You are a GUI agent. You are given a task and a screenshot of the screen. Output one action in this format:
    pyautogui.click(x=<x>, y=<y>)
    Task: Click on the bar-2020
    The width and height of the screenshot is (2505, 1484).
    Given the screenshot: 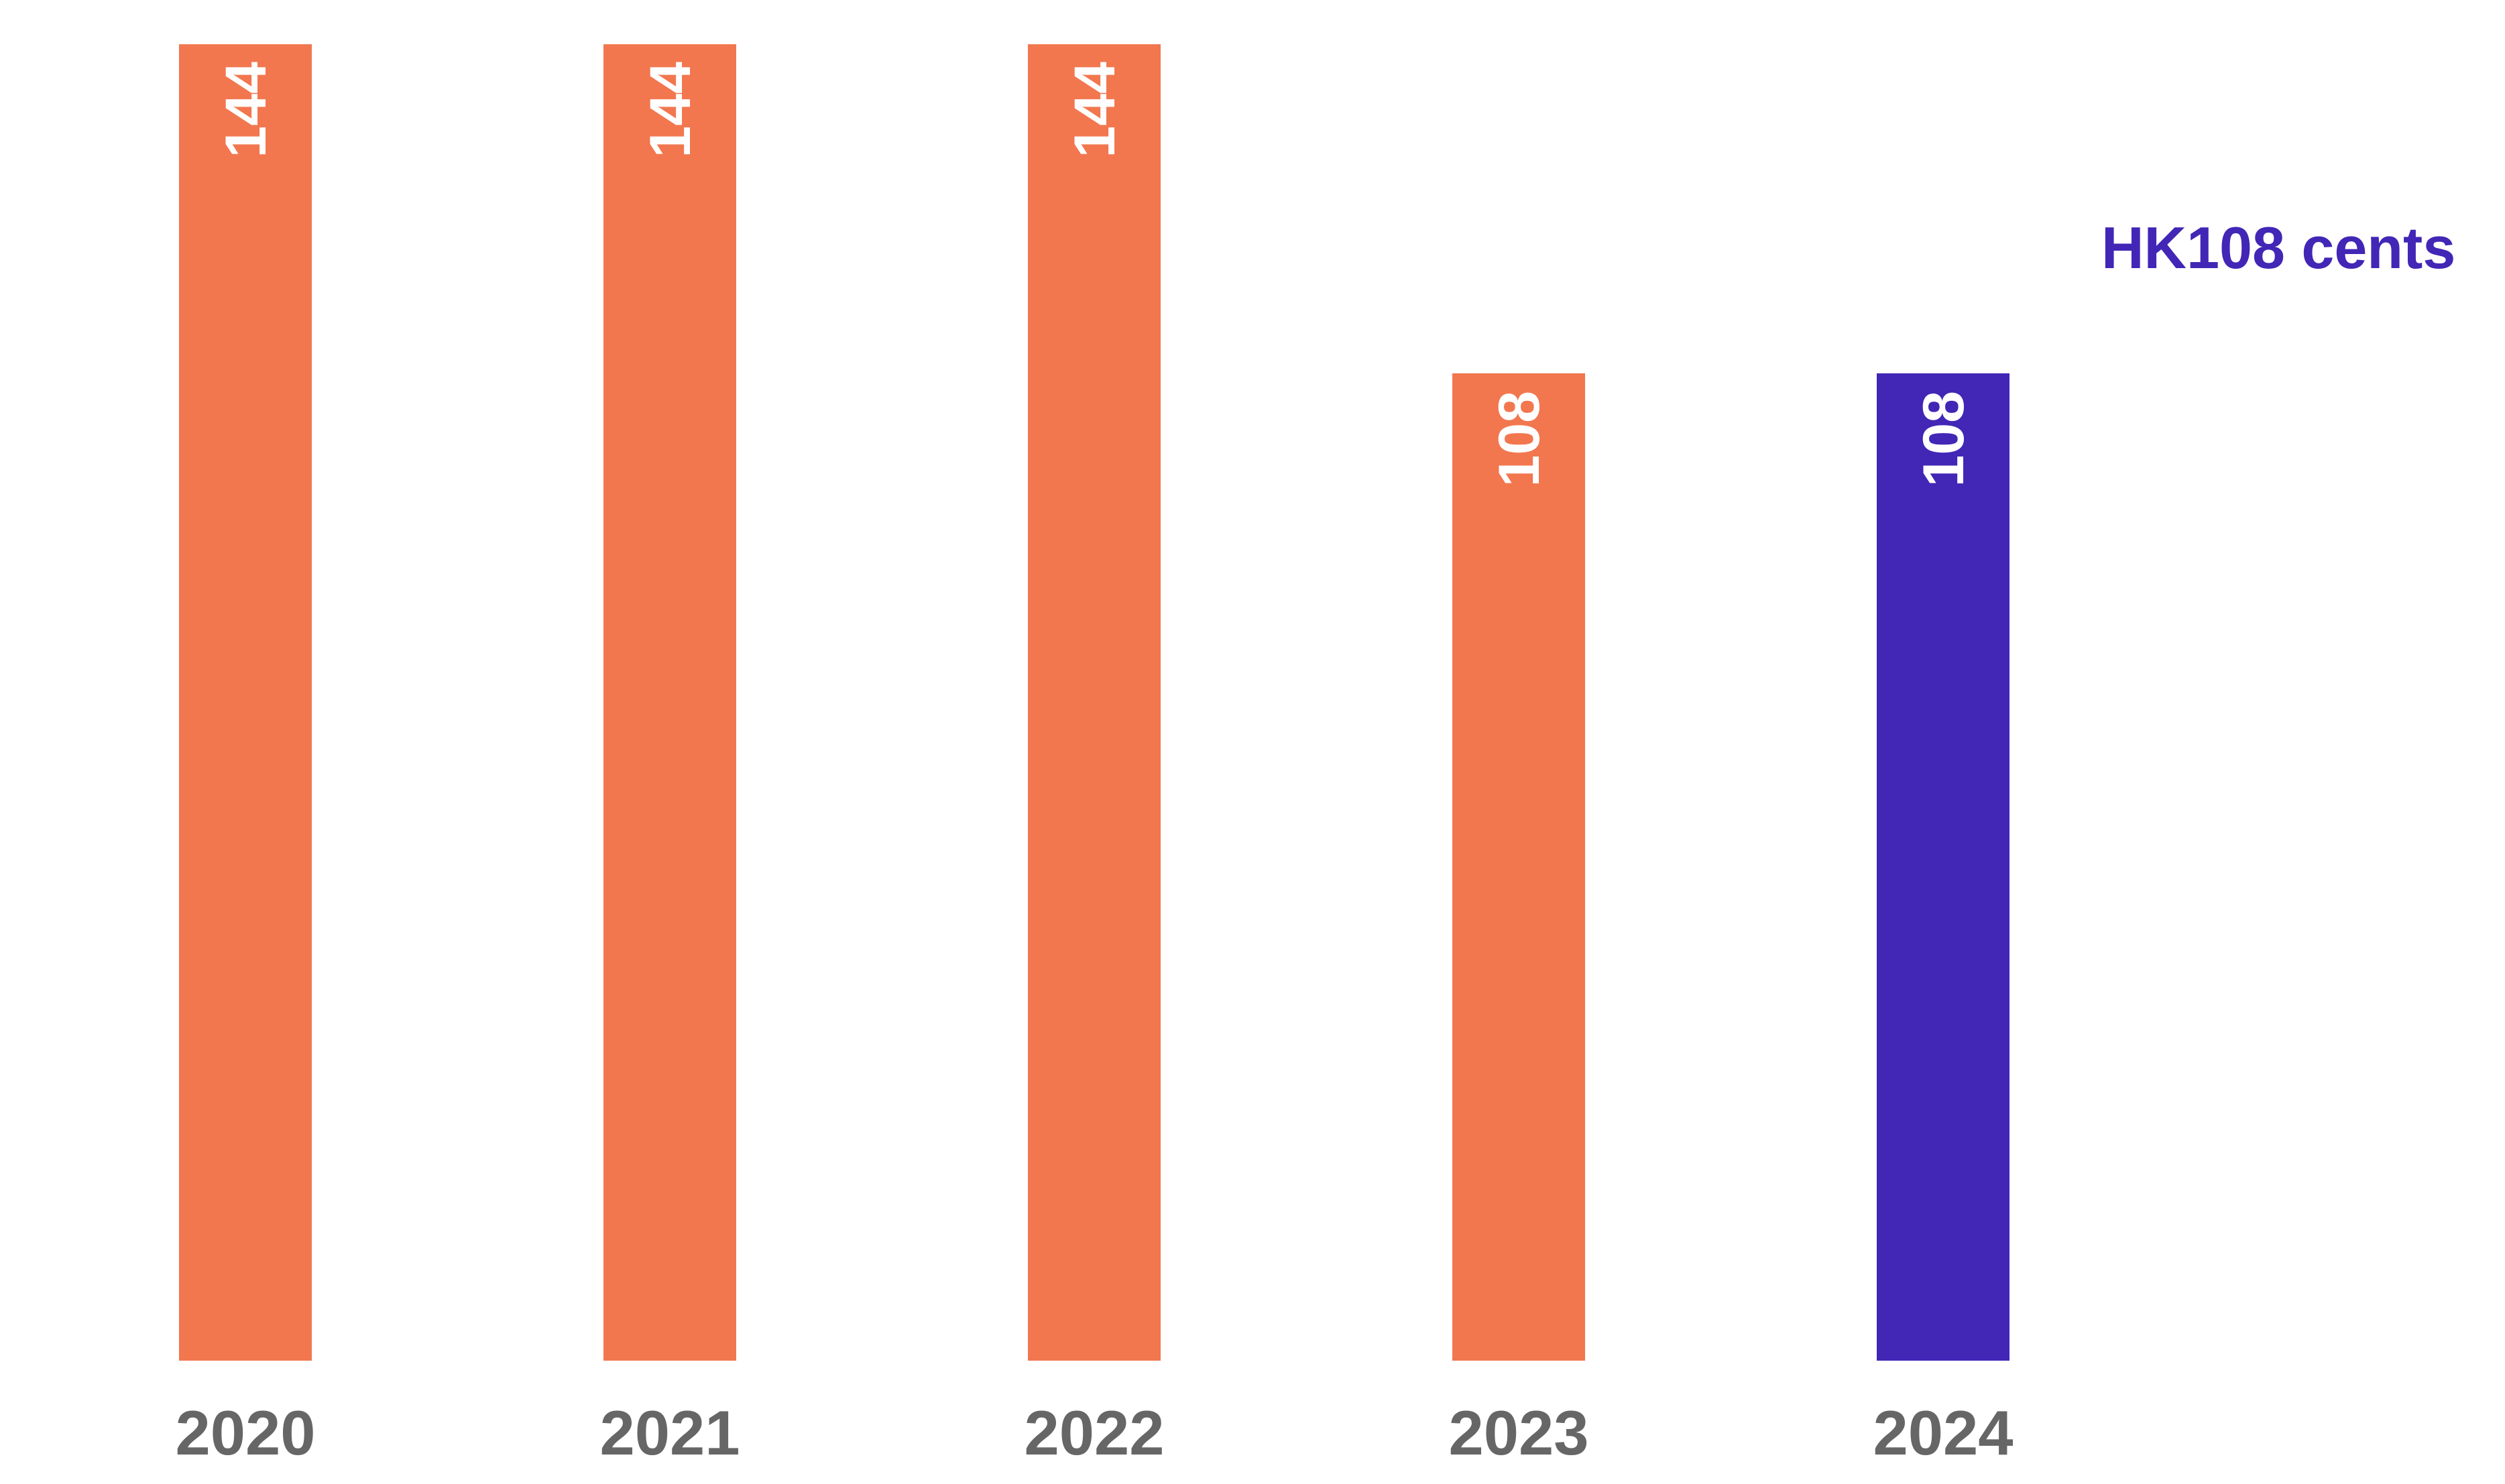 What is the action you would take?
    pyautogui.click(x=245, y=702)
    